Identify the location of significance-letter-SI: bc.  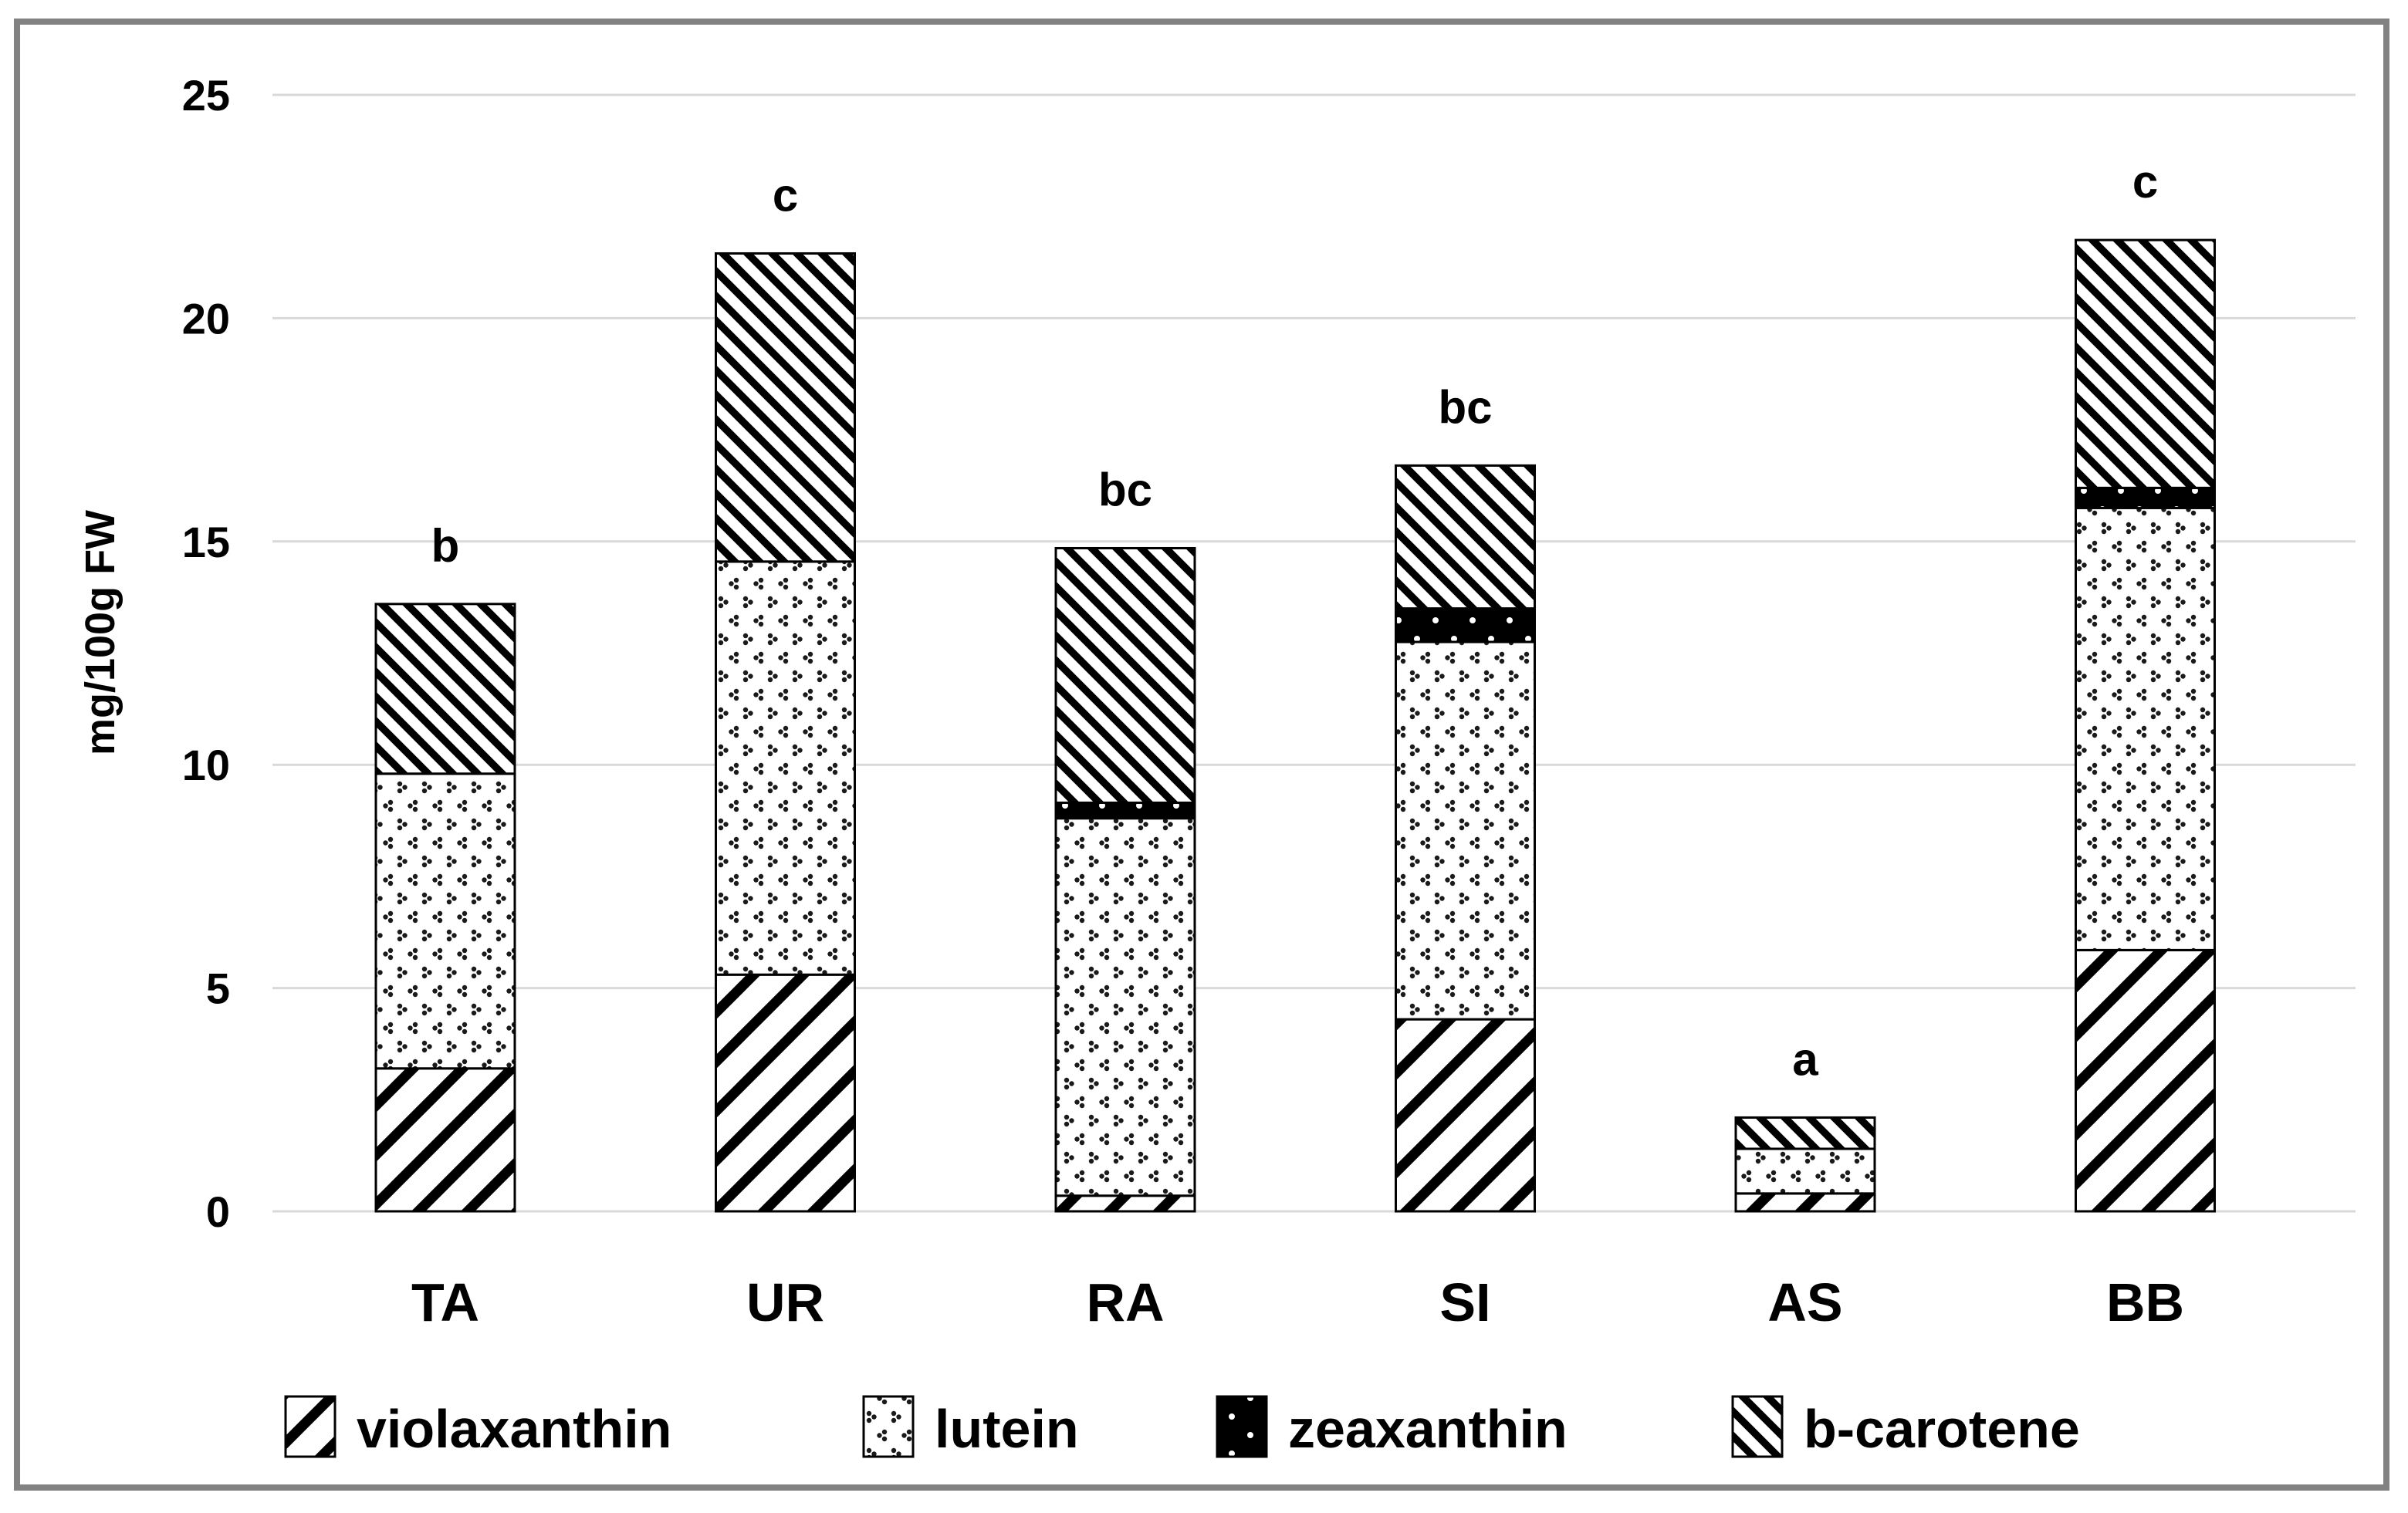
(1465, 407).